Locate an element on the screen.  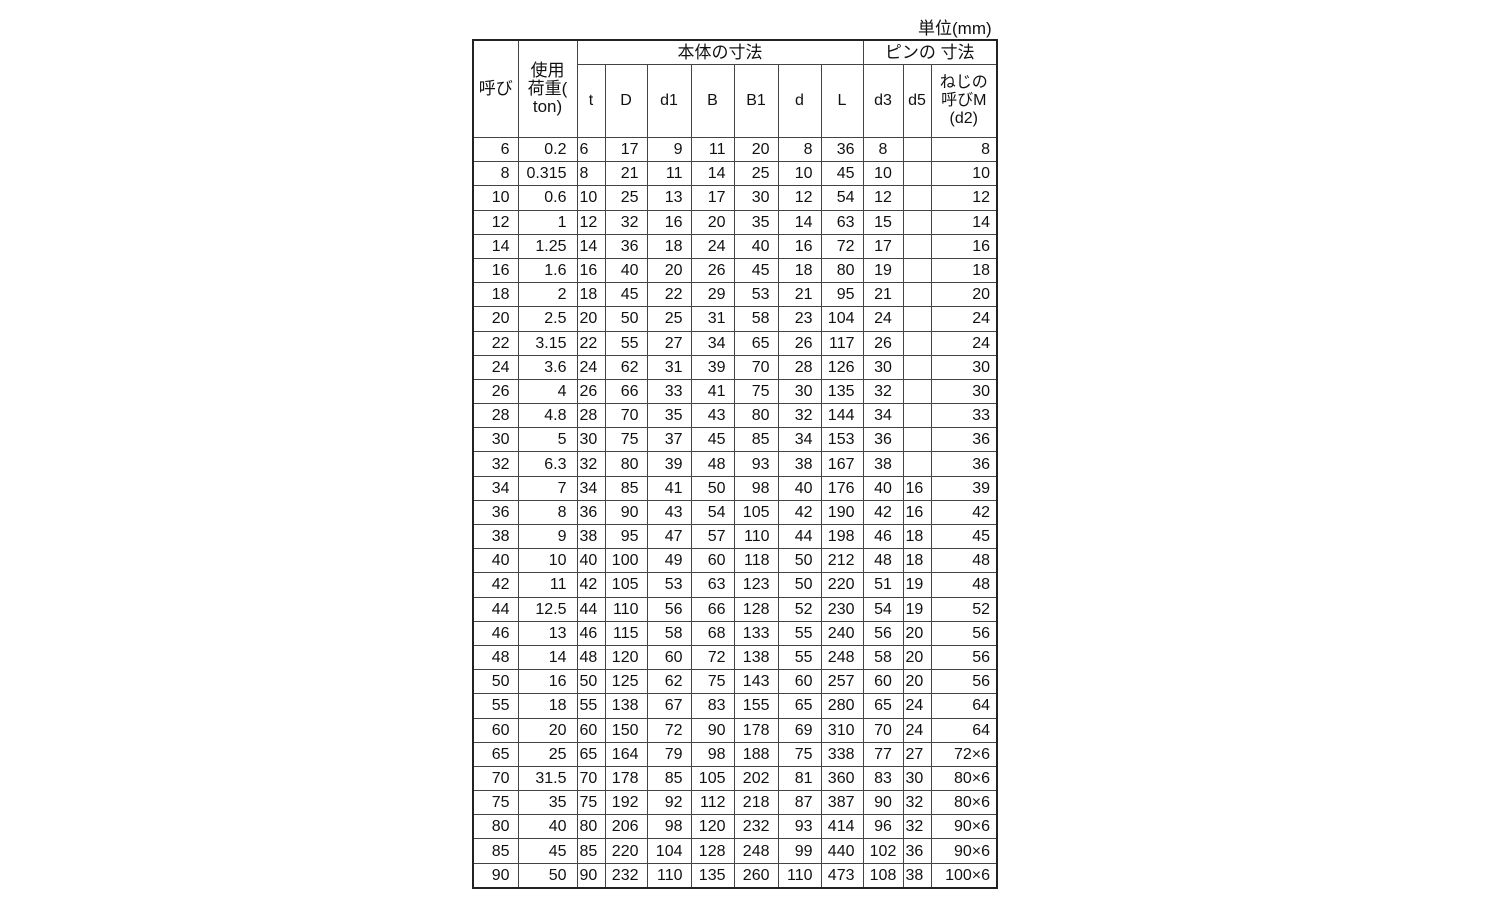
cell-b1: 85 is located at coordinates (756, 440).